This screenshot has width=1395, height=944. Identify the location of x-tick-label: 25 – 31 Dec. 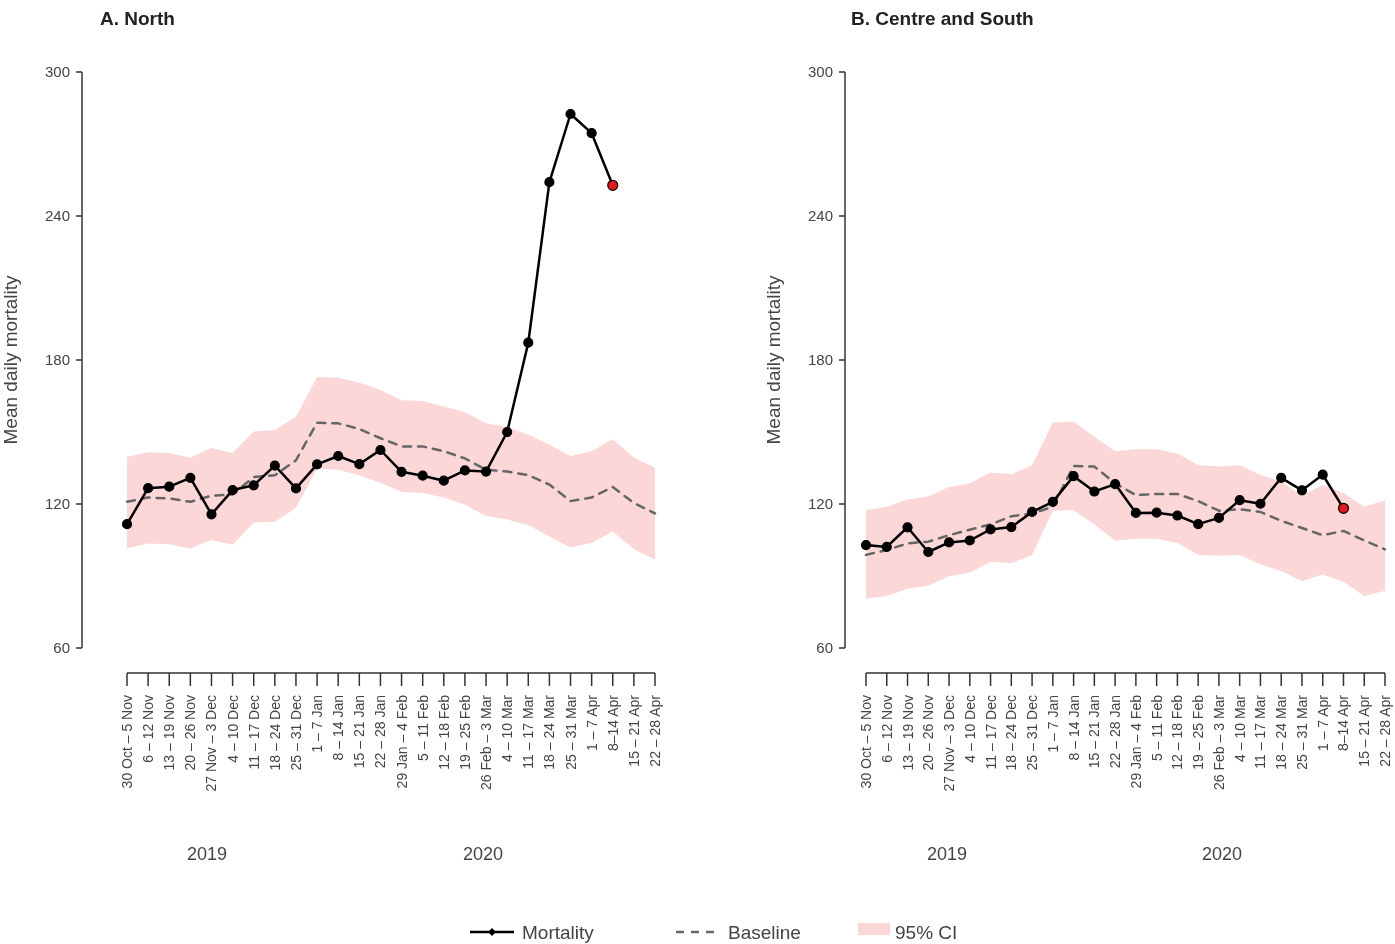
(295, 733).